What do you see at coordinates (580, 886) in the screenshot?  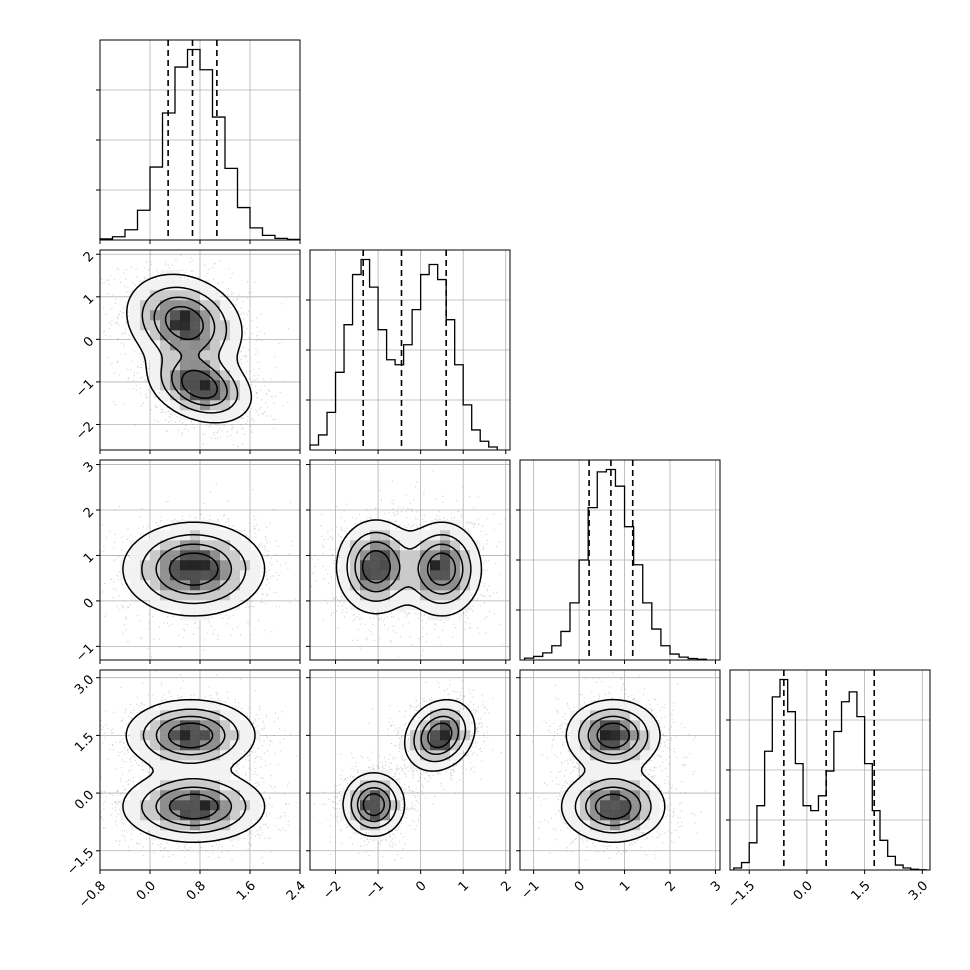 I see `x-tick-label-2-1: 0` at bounding box center [580, 886].